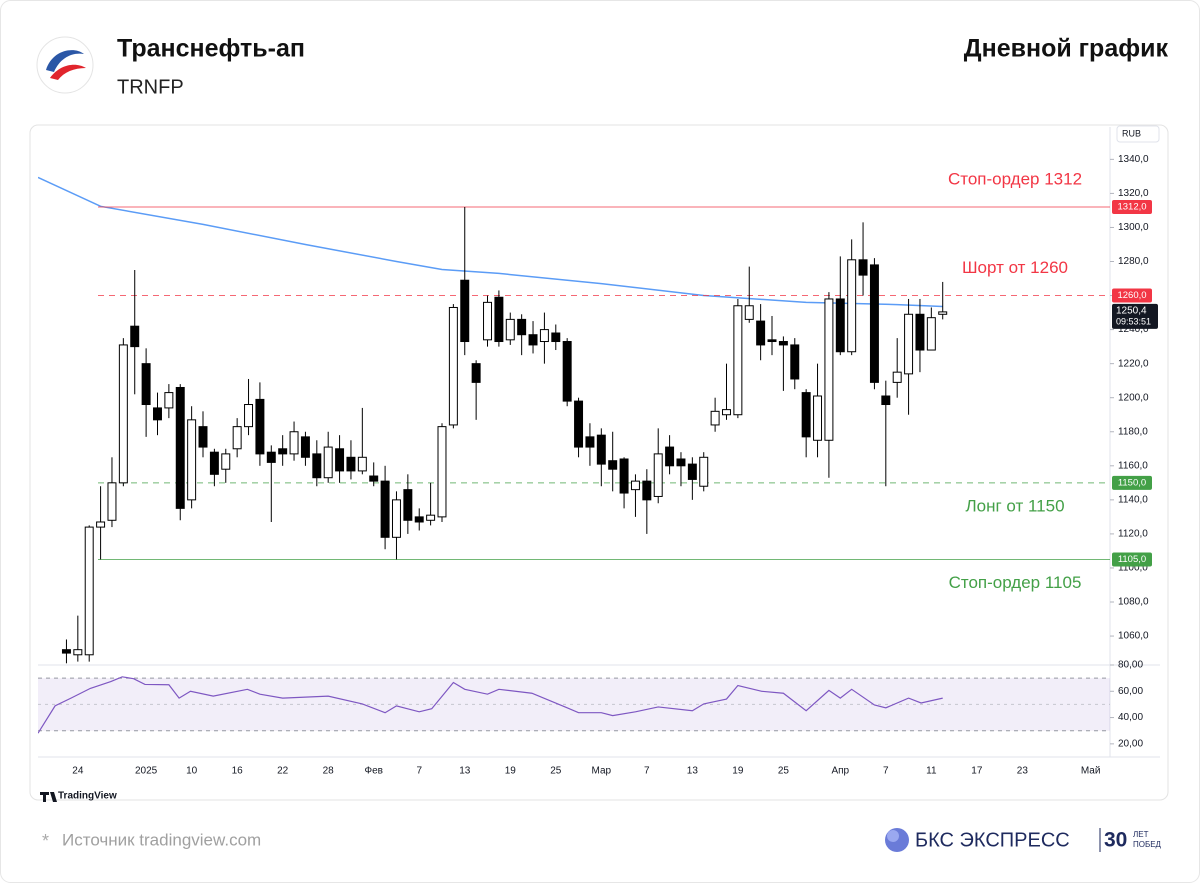 This screenshot has width=1200, height=883. I want to click on logo, so click(65, 65).